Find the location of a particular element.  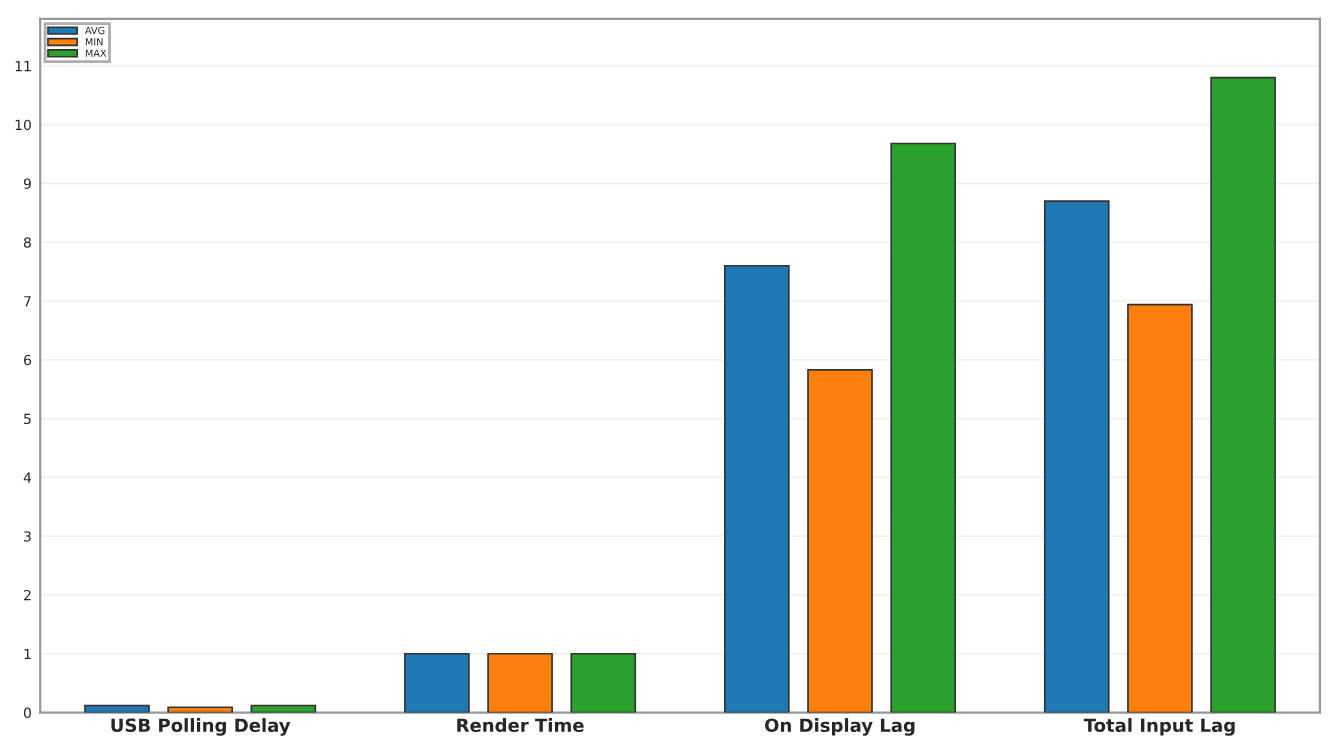

x-tick-label: Render Time is located at coordinates (520, 725).